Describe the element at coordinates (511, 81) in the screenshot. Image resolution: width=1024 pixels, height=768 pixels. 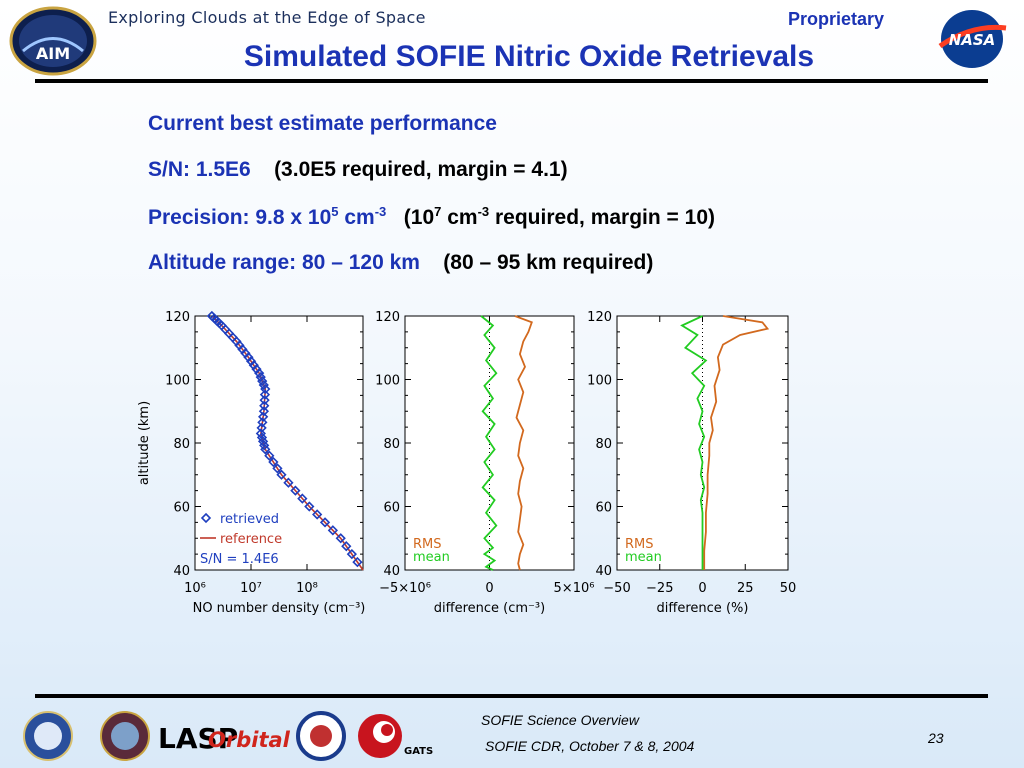
I see `header-rule` at that location.